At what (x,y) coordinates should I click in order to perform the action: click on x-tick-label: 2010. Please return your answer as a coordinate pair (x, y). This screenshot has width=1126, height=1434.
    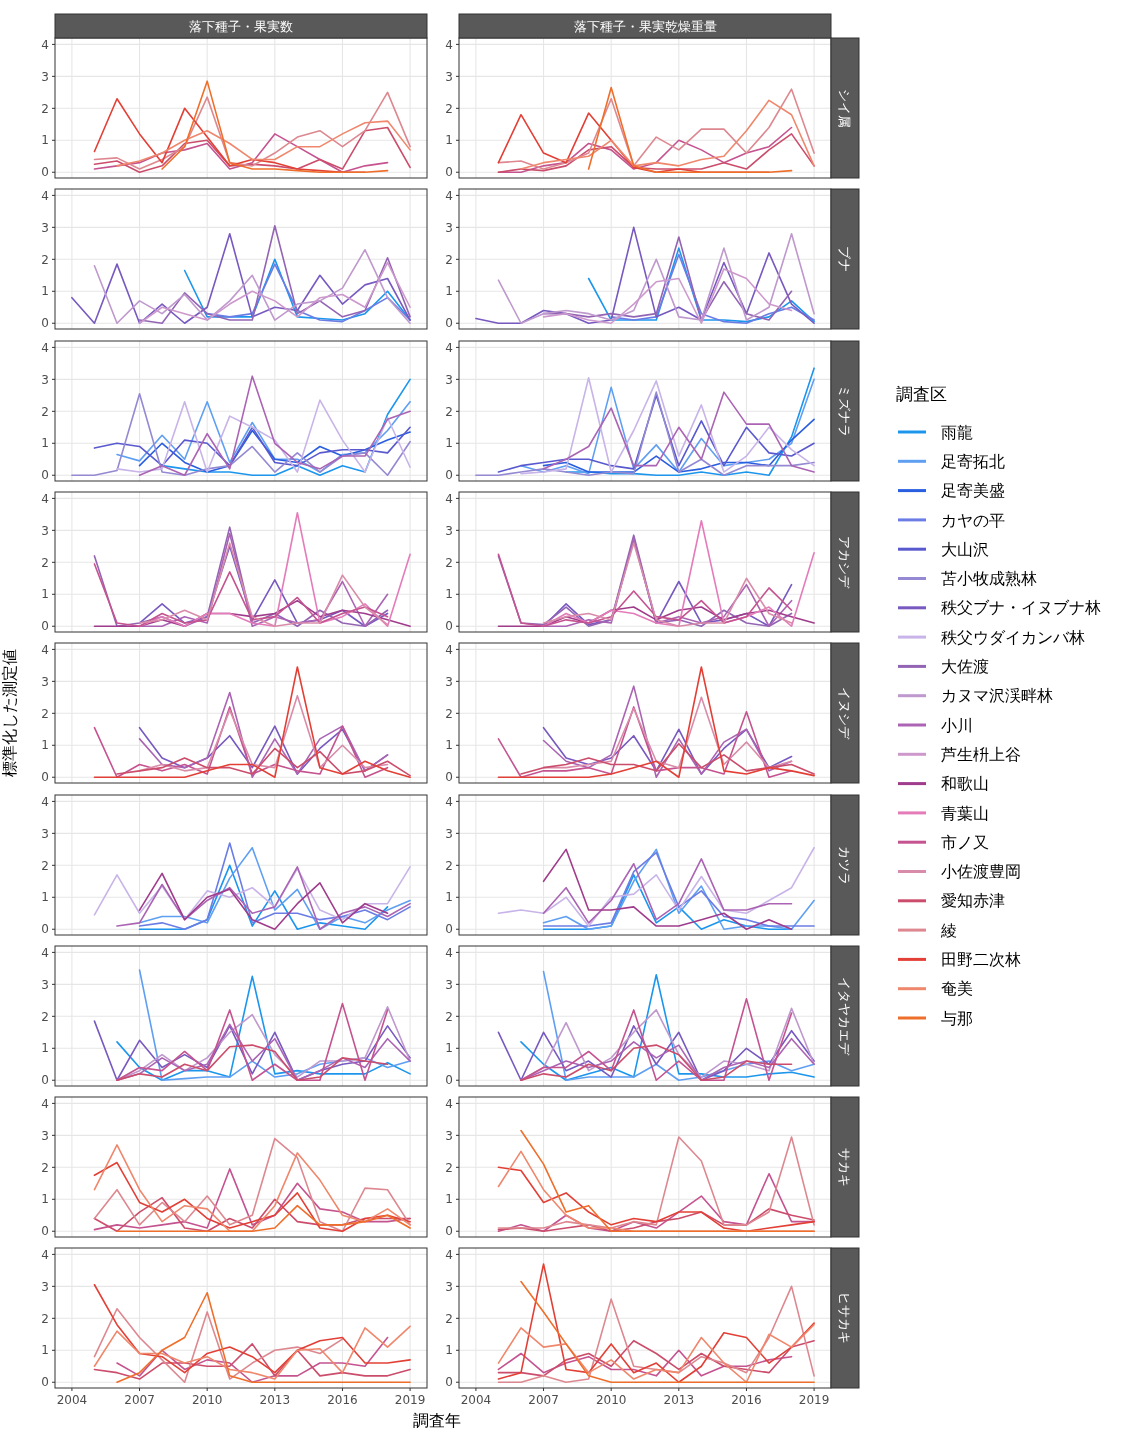
    Looking at the image, I should click on (207, 1400).